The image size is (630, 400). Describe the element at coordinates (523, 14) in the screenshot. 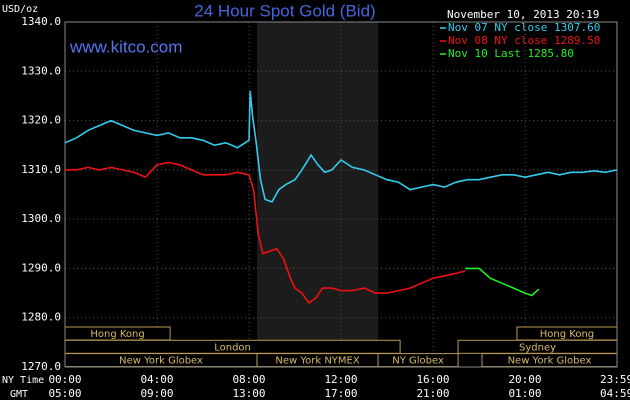

I see `timestamp: November 10, 2013 20:19` at that location.